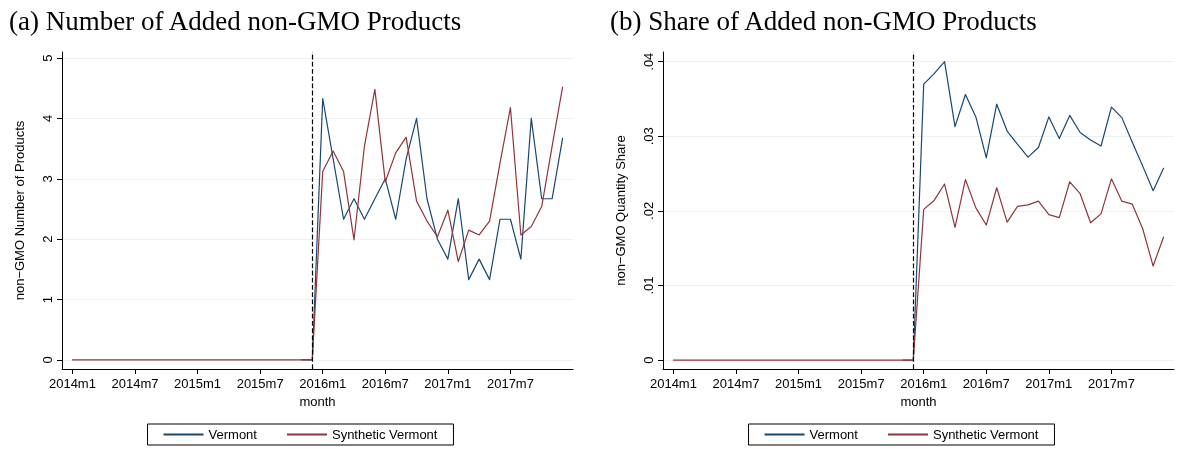  What do you see at coordinates (648, 210) in the screenshot?
I see `y-tick-label: .02` at bounding box center [648, 210].